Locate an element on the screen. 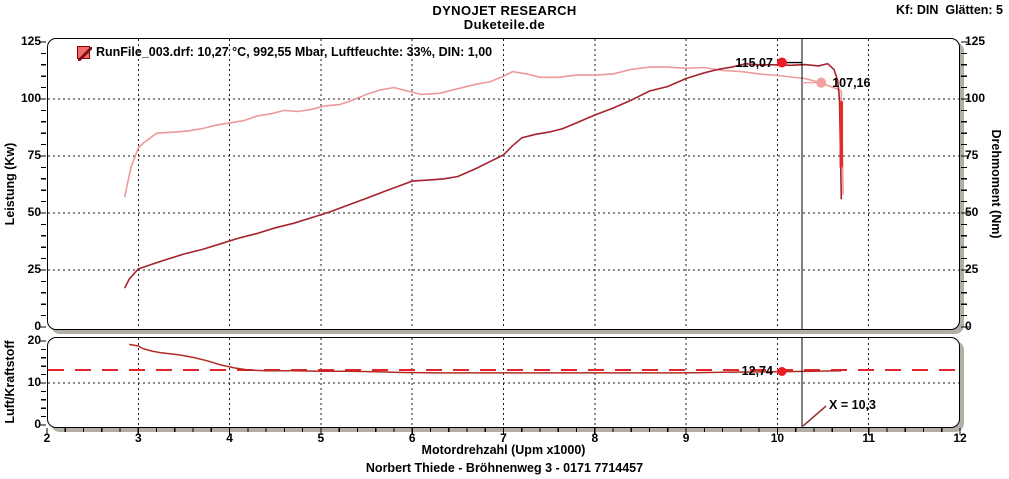 The height and width of the screenshot is (479, 1009). right-axis-tick-label: 75 is located at coordinates (972, 155).